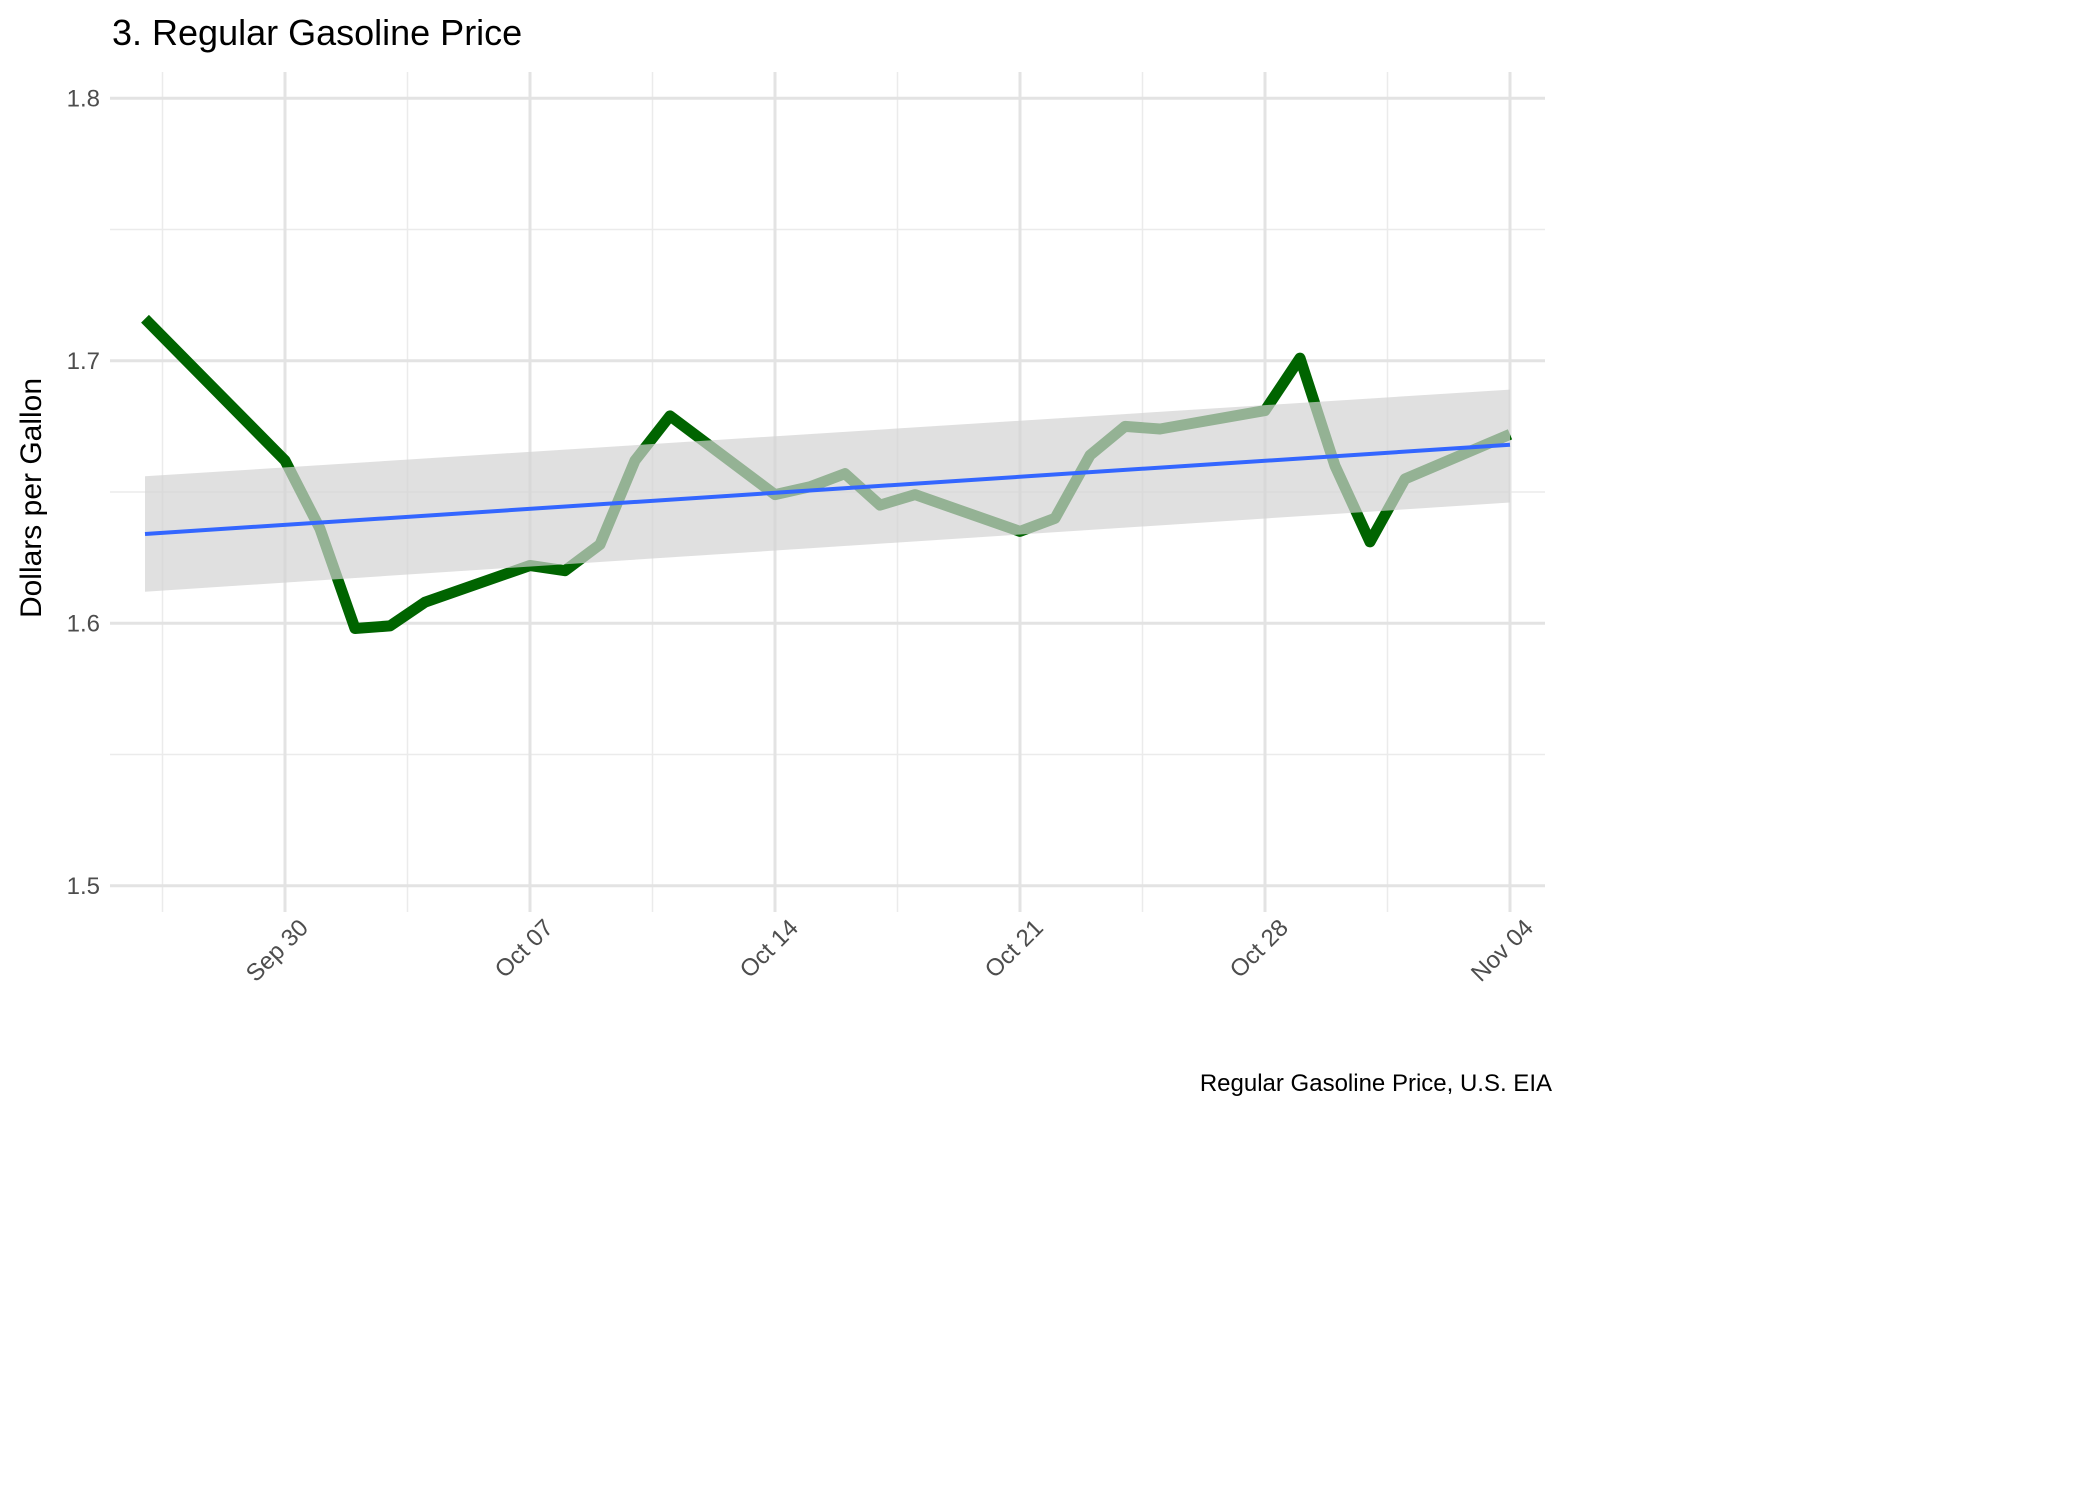 Image resolution: width=2100 pixels, height=1499 pixels. I want to click on x-tick-label: Nov 04, so click(1502, 950).